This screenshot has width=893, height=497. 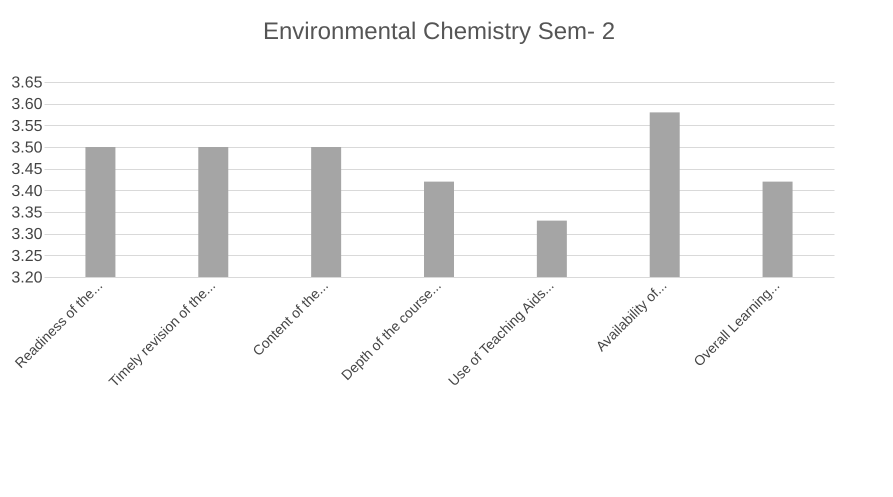 I want to click on y-tick-label: 3.20, so click(x=27, y=278).